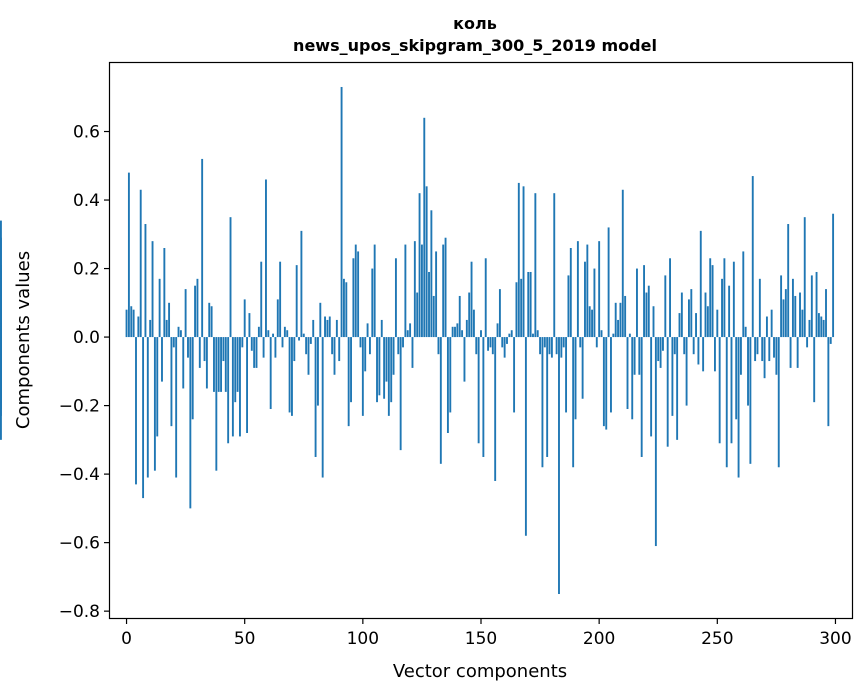 The width and height of the screenshot is (867, 696). Describe the element at coordinates (363, 639) in the screenshot. I see `x-tick-label: 100` at that location.